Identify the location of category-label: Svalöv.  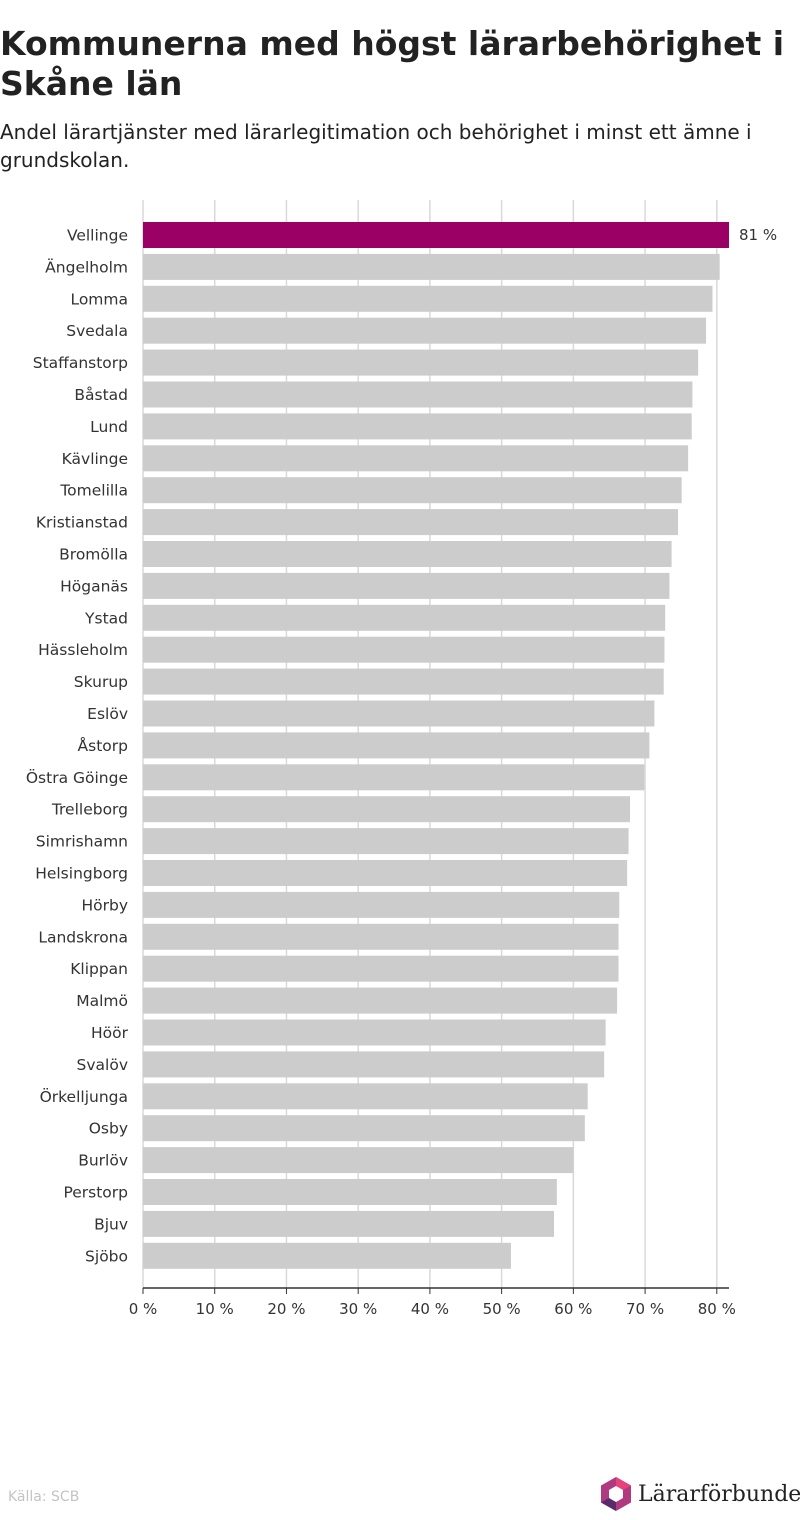
(102, 1065).